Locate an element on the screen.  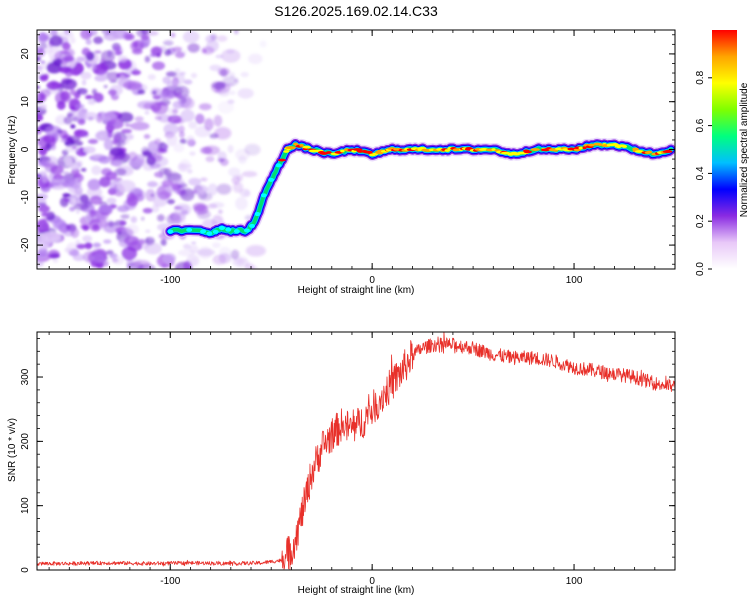
x-tick-label: 100 is located at coordinates (574, 581).